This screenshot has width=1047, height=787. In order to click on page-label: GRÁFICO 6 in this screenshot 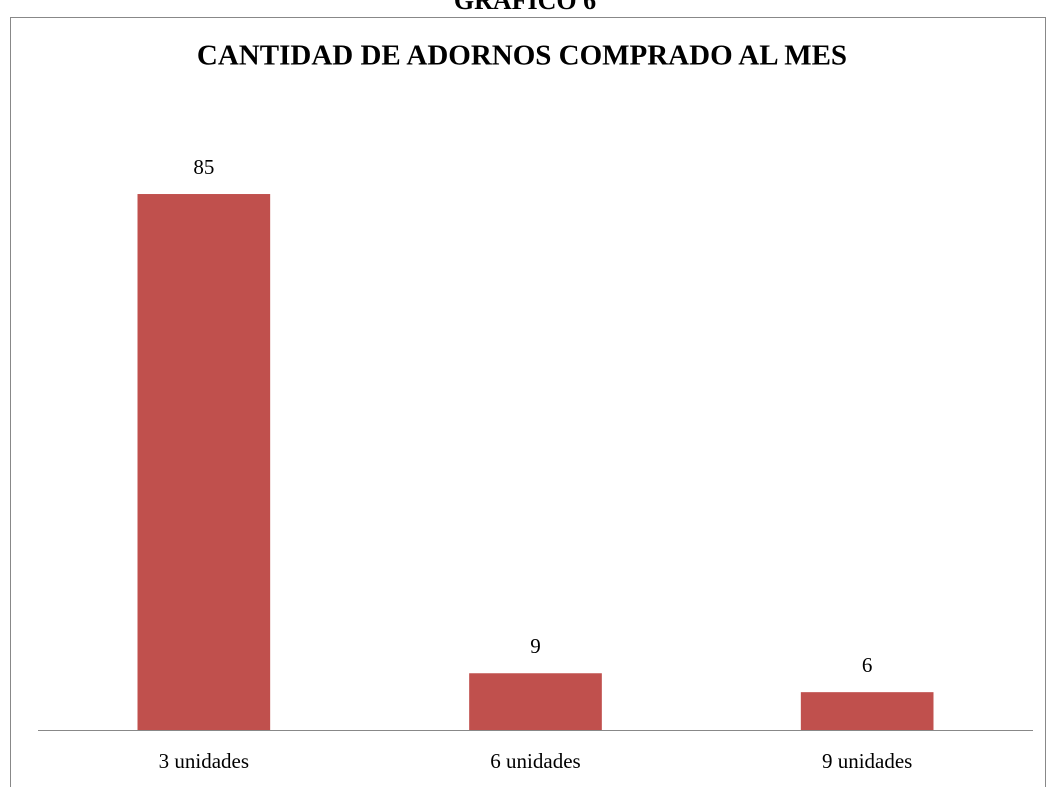, I will do `click(525, 7)`.